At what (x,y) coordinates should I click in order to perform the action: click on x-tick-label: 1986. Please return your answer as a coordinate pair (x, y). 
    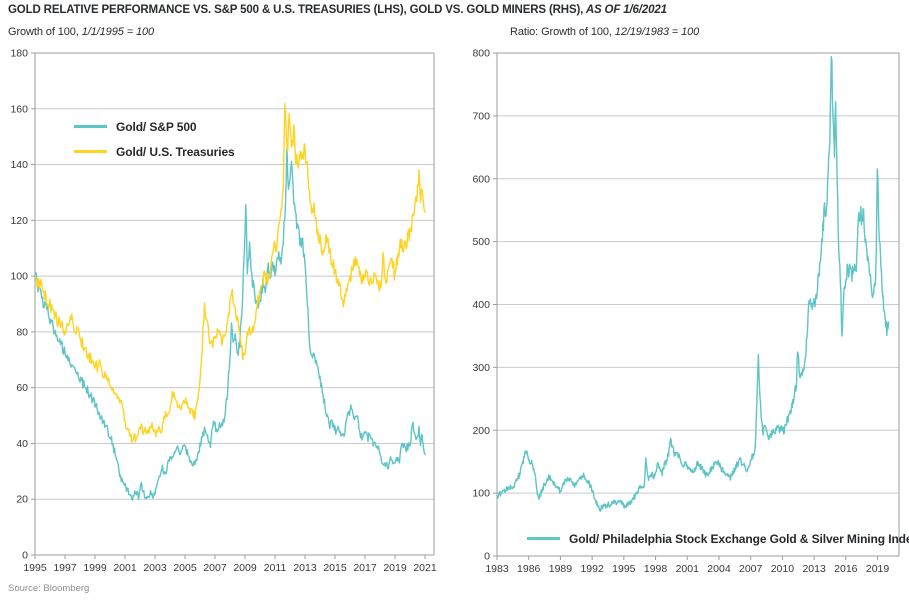
    Looking at the image, I should click on (529, 569).